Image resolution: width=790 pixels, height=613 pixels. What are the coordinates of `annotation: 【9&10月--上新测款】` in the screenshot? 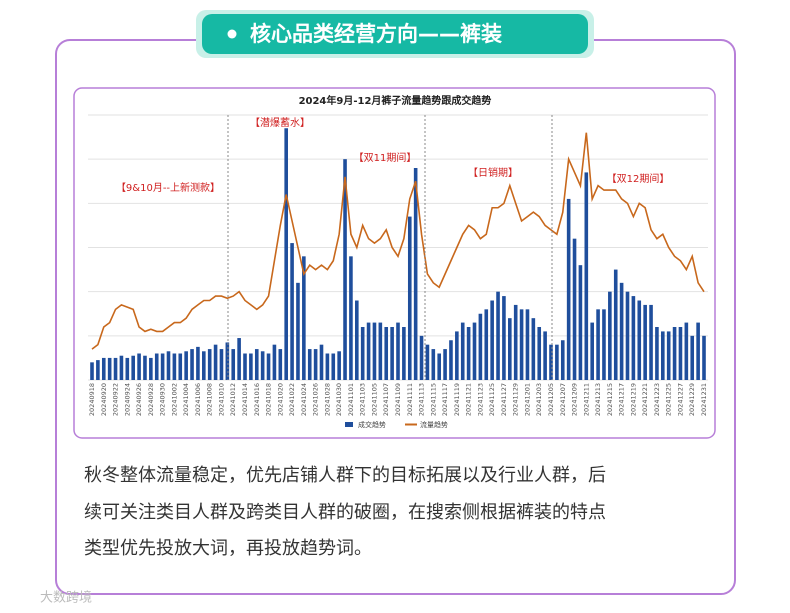 It's located at (168, 187).